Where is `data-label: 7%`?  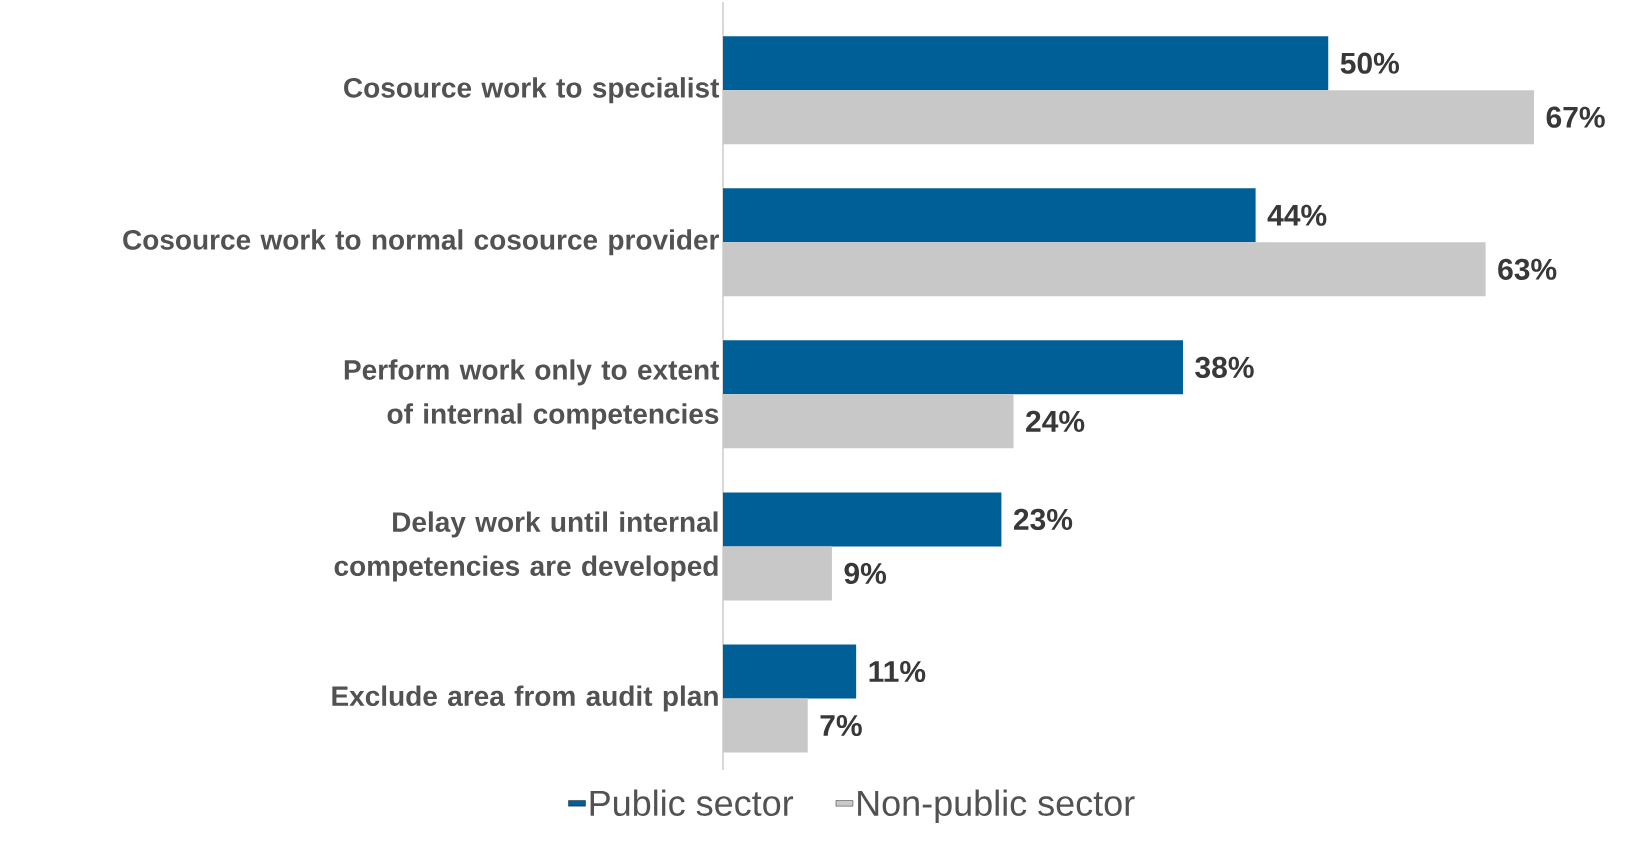 data-label: 7% is located at coordinates (841, 725).